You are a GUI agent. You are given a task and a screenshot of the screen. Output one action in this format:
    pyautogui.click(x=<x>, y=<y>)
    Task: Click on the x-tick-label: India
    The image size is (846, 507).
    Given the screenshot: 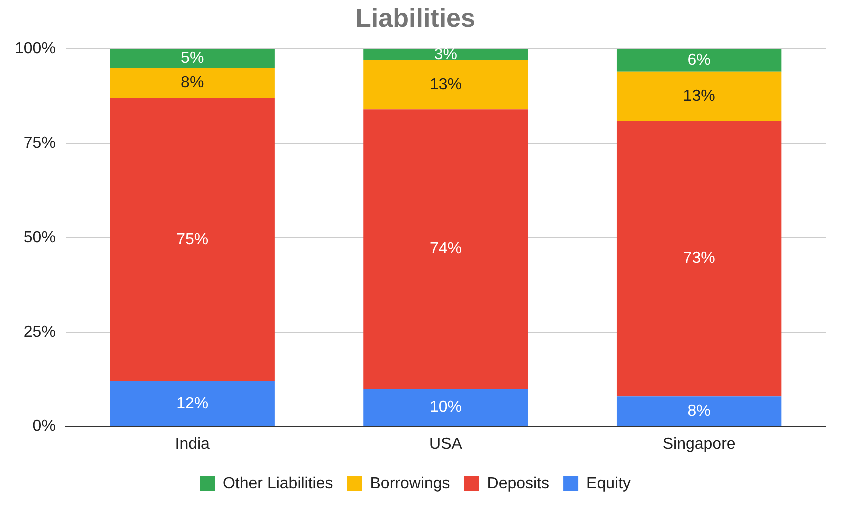 What is the action you would take?
    pyautogui.click(x=192, y=444)
    